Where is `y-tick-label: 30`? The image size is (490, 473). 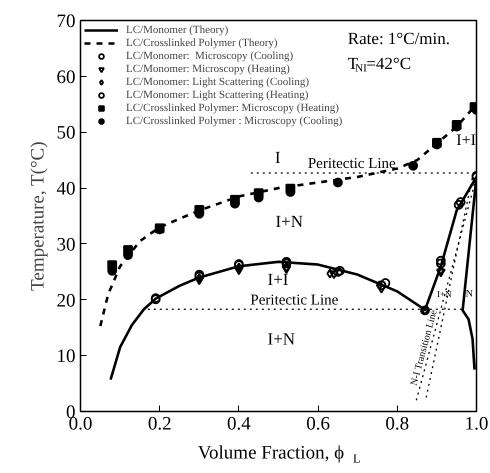 y-tick-label: 30 is located at coordinates (66, 245).